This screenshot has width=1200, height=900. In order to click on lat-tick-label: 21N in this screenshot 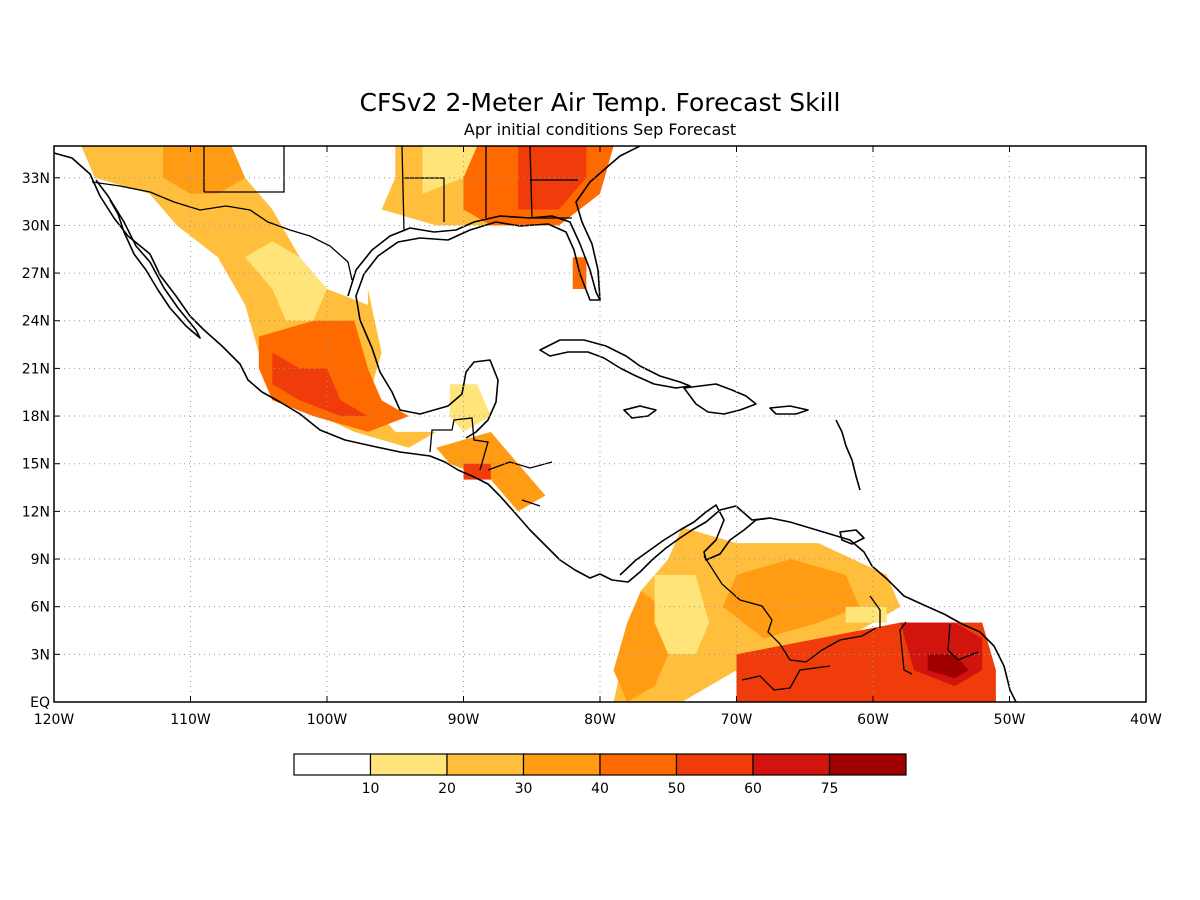, I will do `click(36, 369)`.